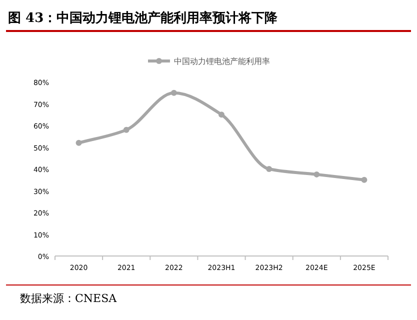 Image resolution: width=417 pixels, height=320 pixels. I want to click on legend: 中国动力锂电池产能利用率, so click(209, 61).